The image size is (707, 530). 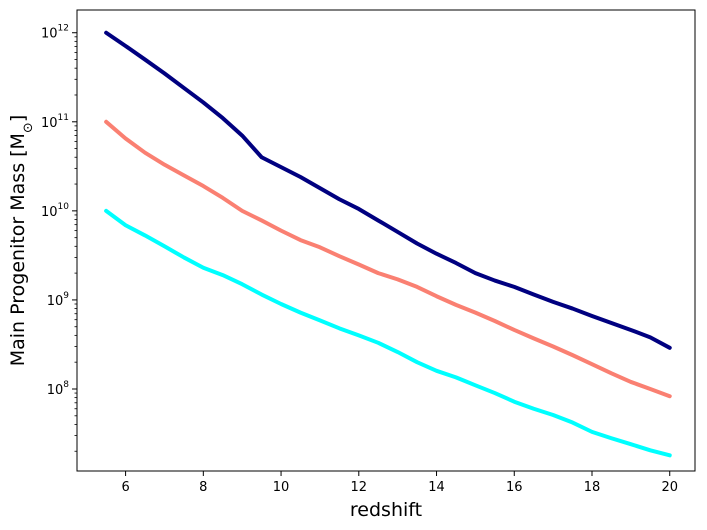 What do you see at coordinates (66, 385) in the screenshot?
I see `y-tick-exponent: 8` at bounding box center [66, 385].